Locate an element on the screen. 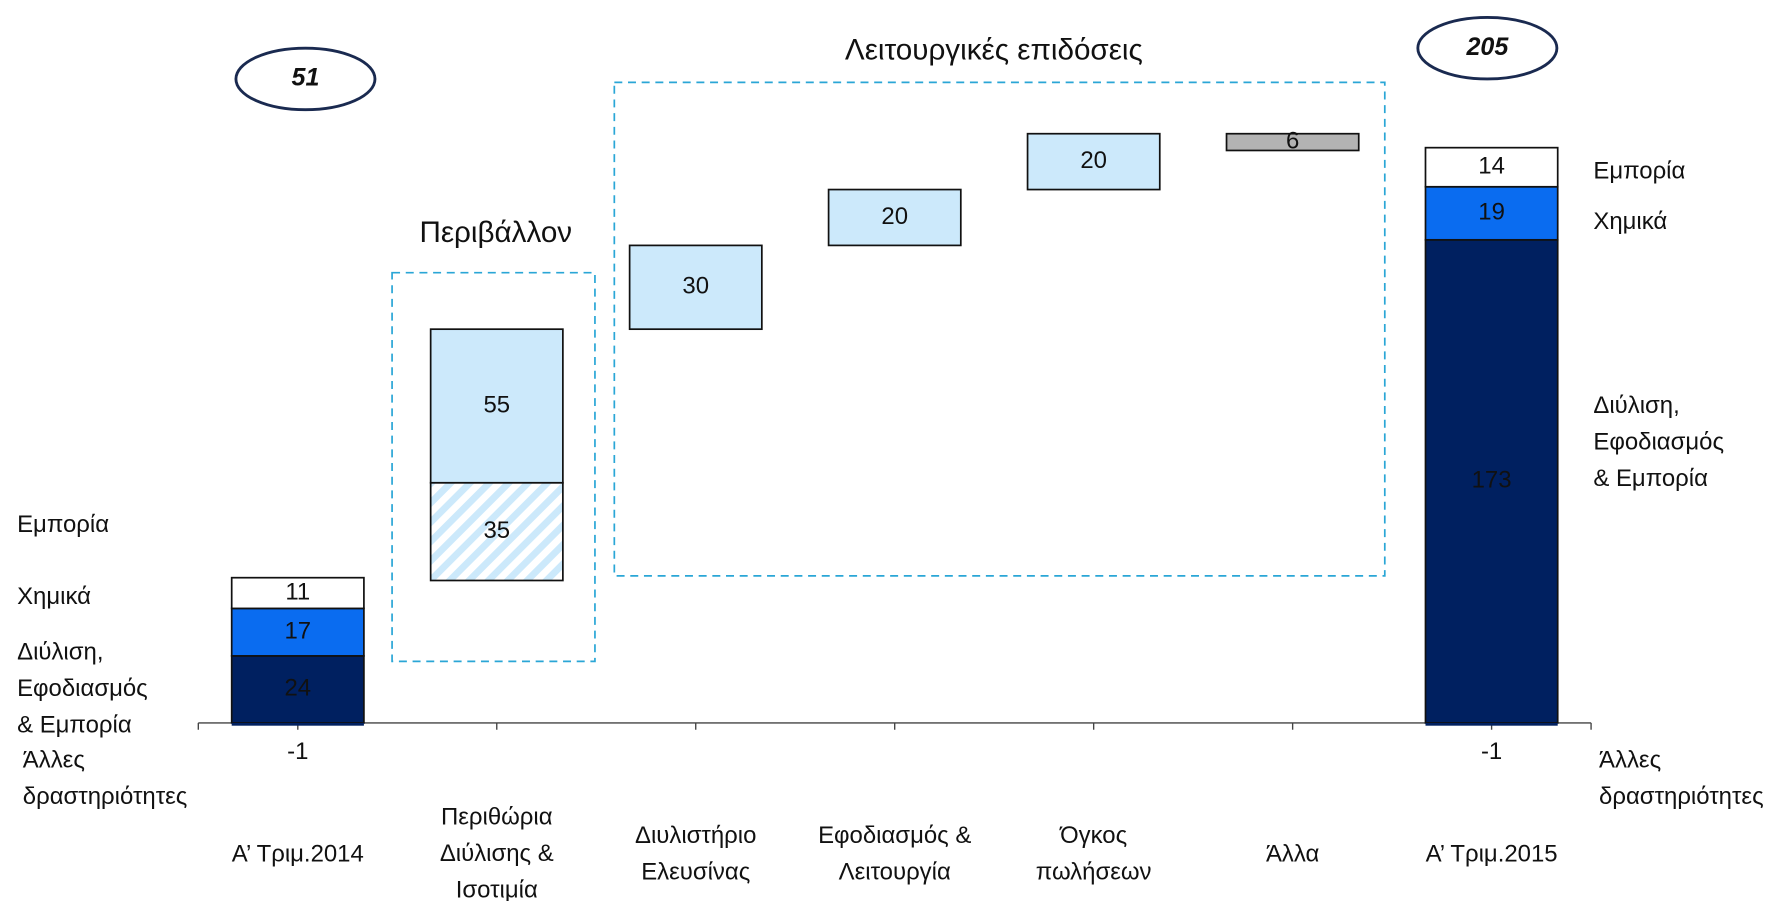 The width and height of the screenshot is (1778, 901). total-label: 205 is located at coordinates (1487, 47).